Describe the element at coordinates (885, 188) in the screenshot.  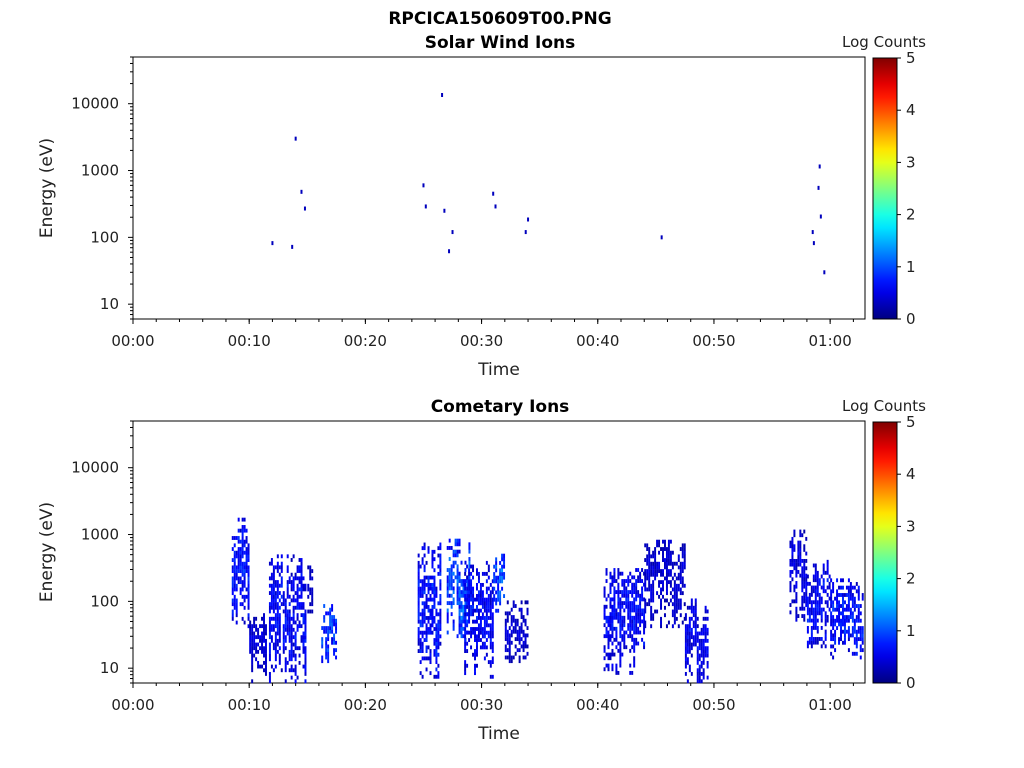
I see `colorbar-gradient` at that location.